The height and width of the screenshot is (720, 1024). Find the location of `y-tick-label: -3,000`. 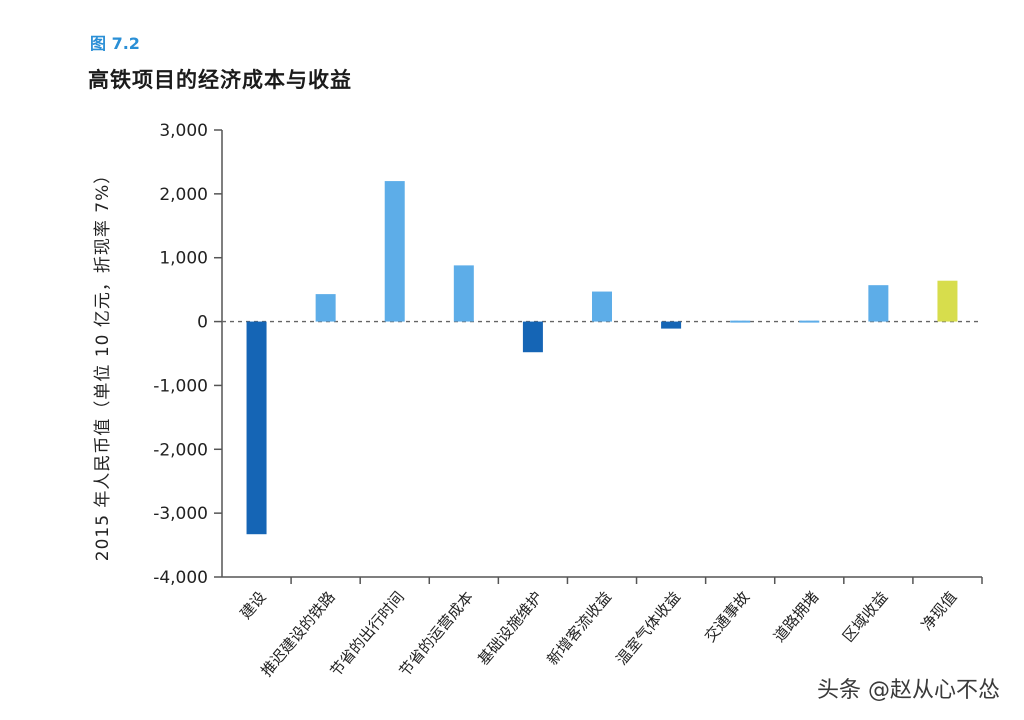

y-tick-label: -3,000 is located at coordinates (180, 514).